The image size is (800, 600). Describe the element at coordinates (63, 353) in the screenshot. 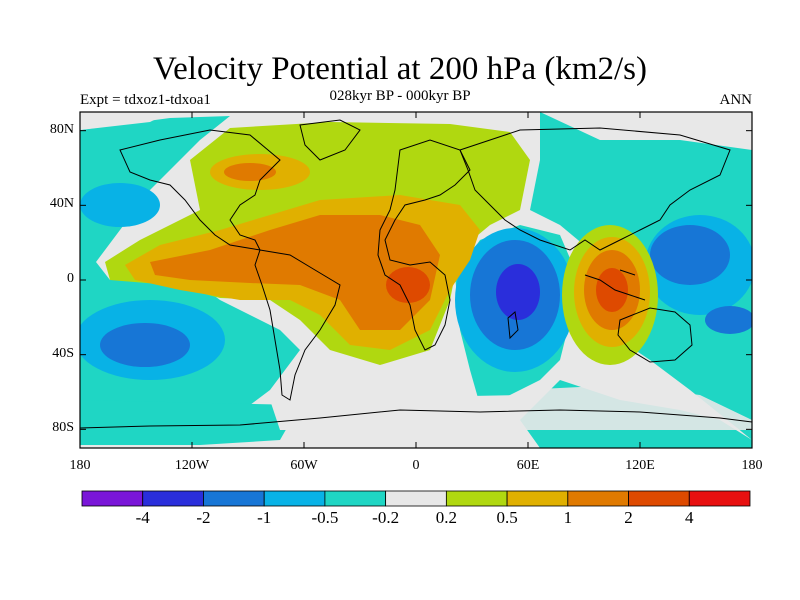

I see `lat-tick-label: 40S` at that location.